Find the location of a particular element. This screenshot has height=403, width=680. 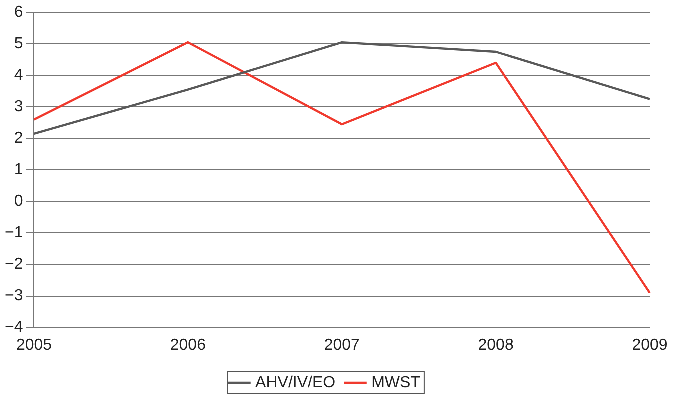

y-tick-label: 3 is located at coordinates (19, 107).